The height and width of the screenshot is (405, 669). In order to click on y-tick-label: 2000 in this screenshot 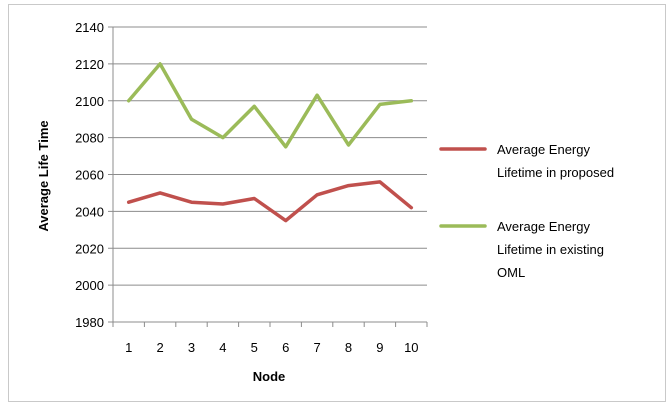, I will do `click(89, 285)`.